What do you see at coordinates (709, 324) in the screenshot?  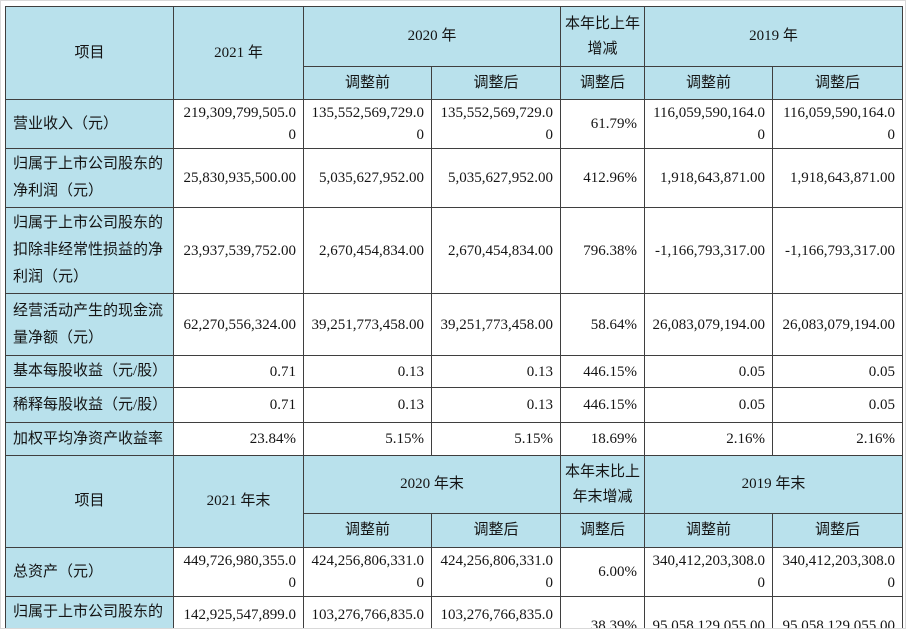 I see `cell-2019-pre: 26,083,079,194.00` at bounding box center [709, 324].